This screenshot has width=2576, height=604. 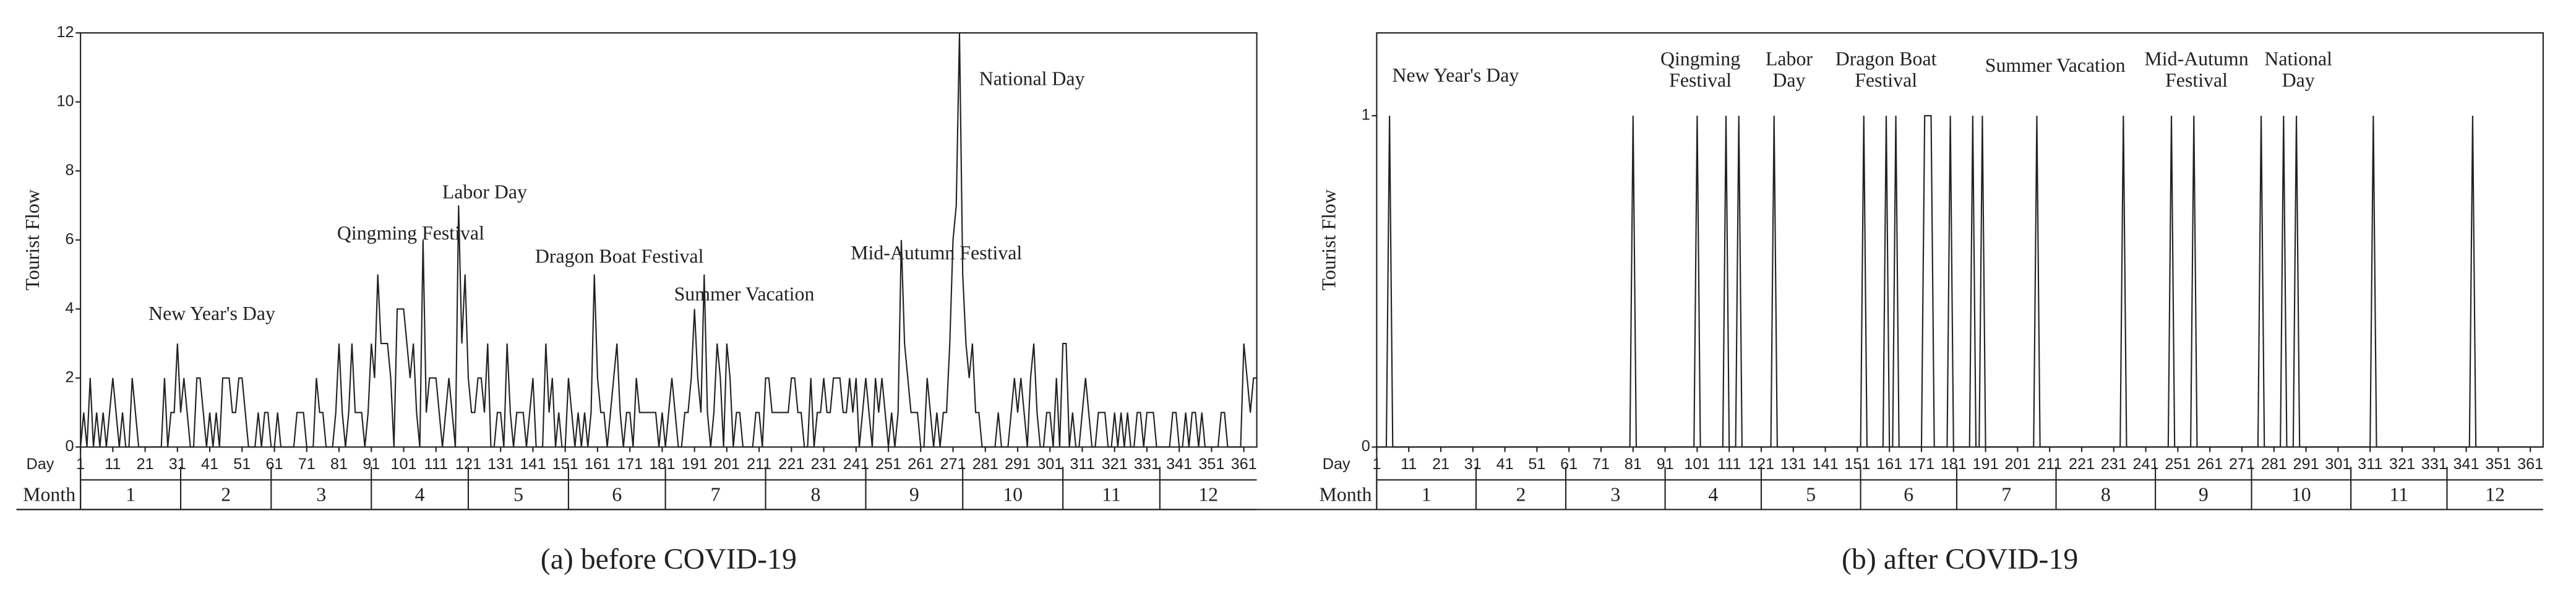 What do you see at coordinates (2402, 464) in the screenshot?
I see `x-tick-label: 321` at bounding box center [2402, 464].